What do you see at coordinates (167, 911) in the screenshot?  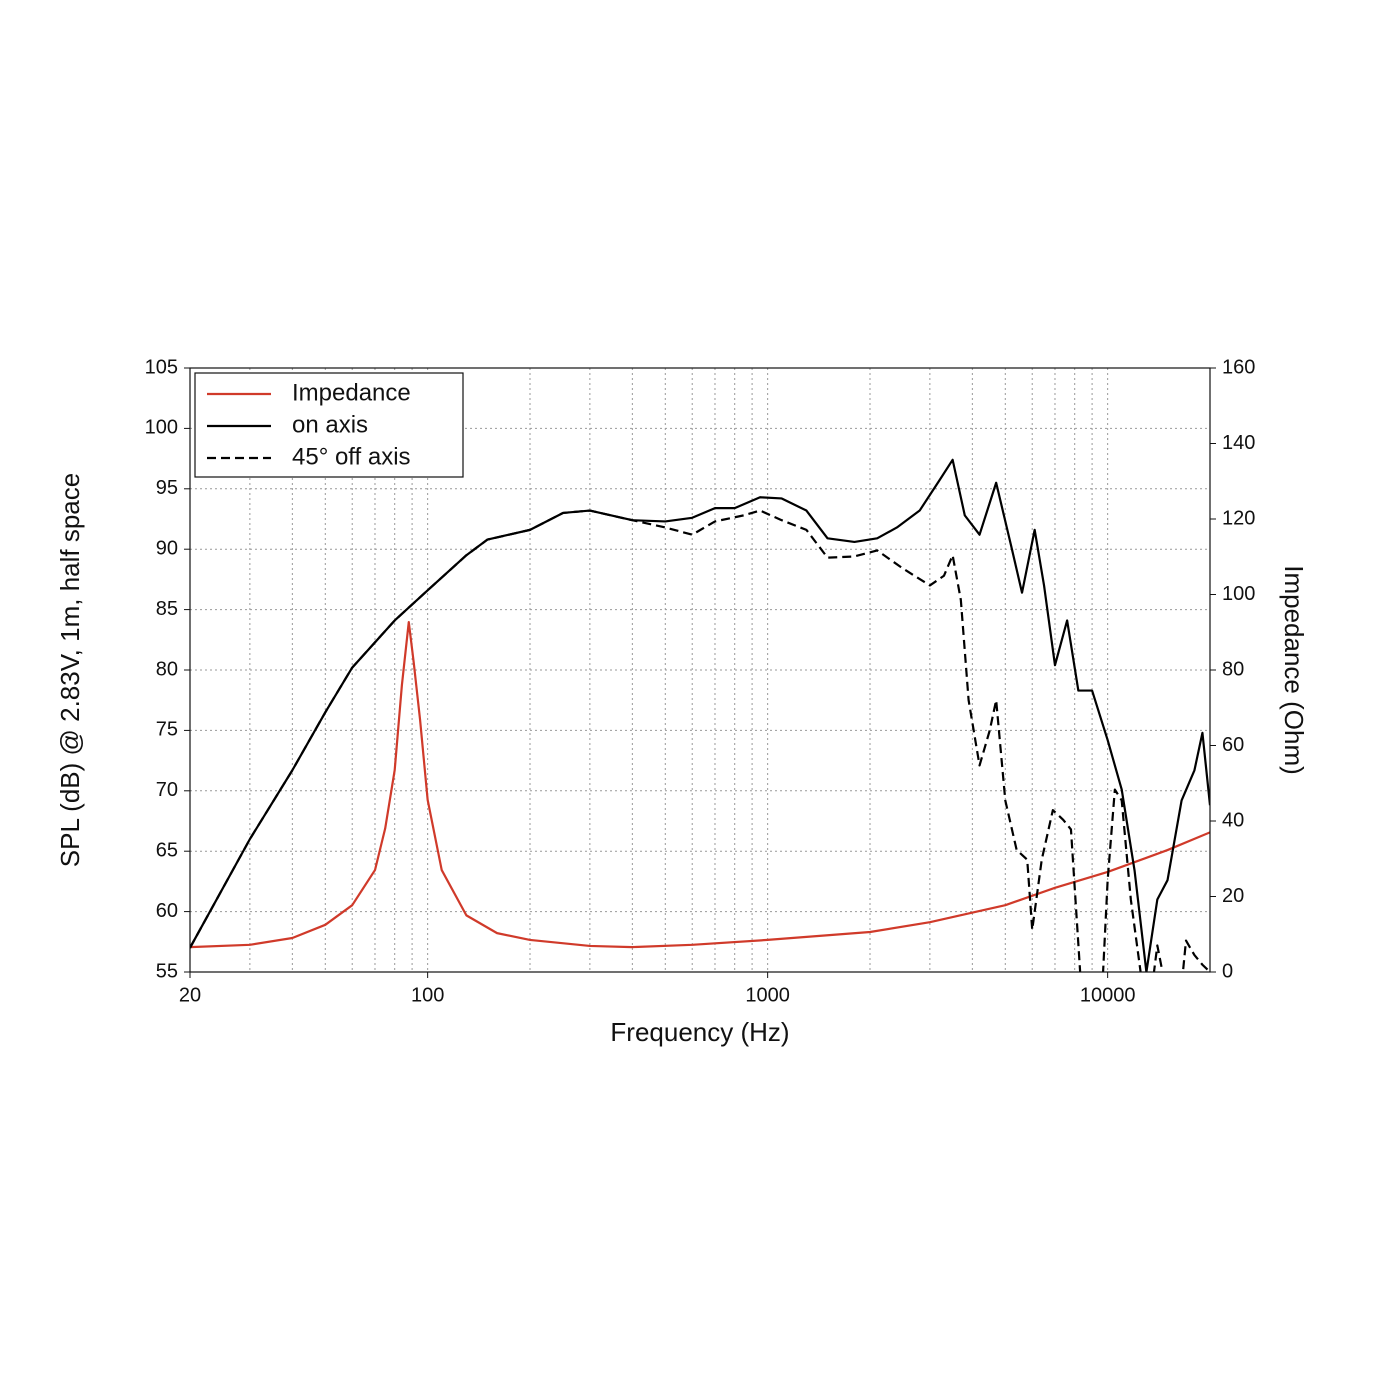 I see `y-tick-label: 60` at bounding box center [167, 911].